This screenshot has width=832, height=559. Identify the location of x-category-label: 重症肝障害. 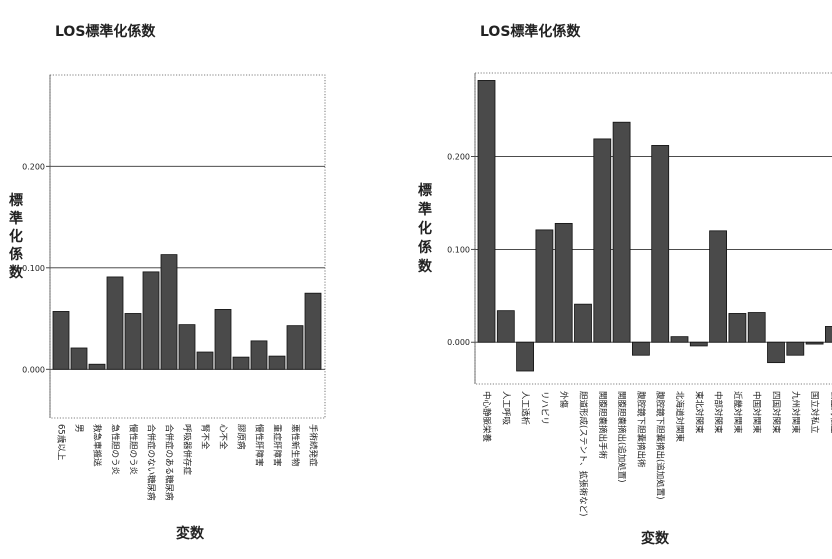
(277, 445).